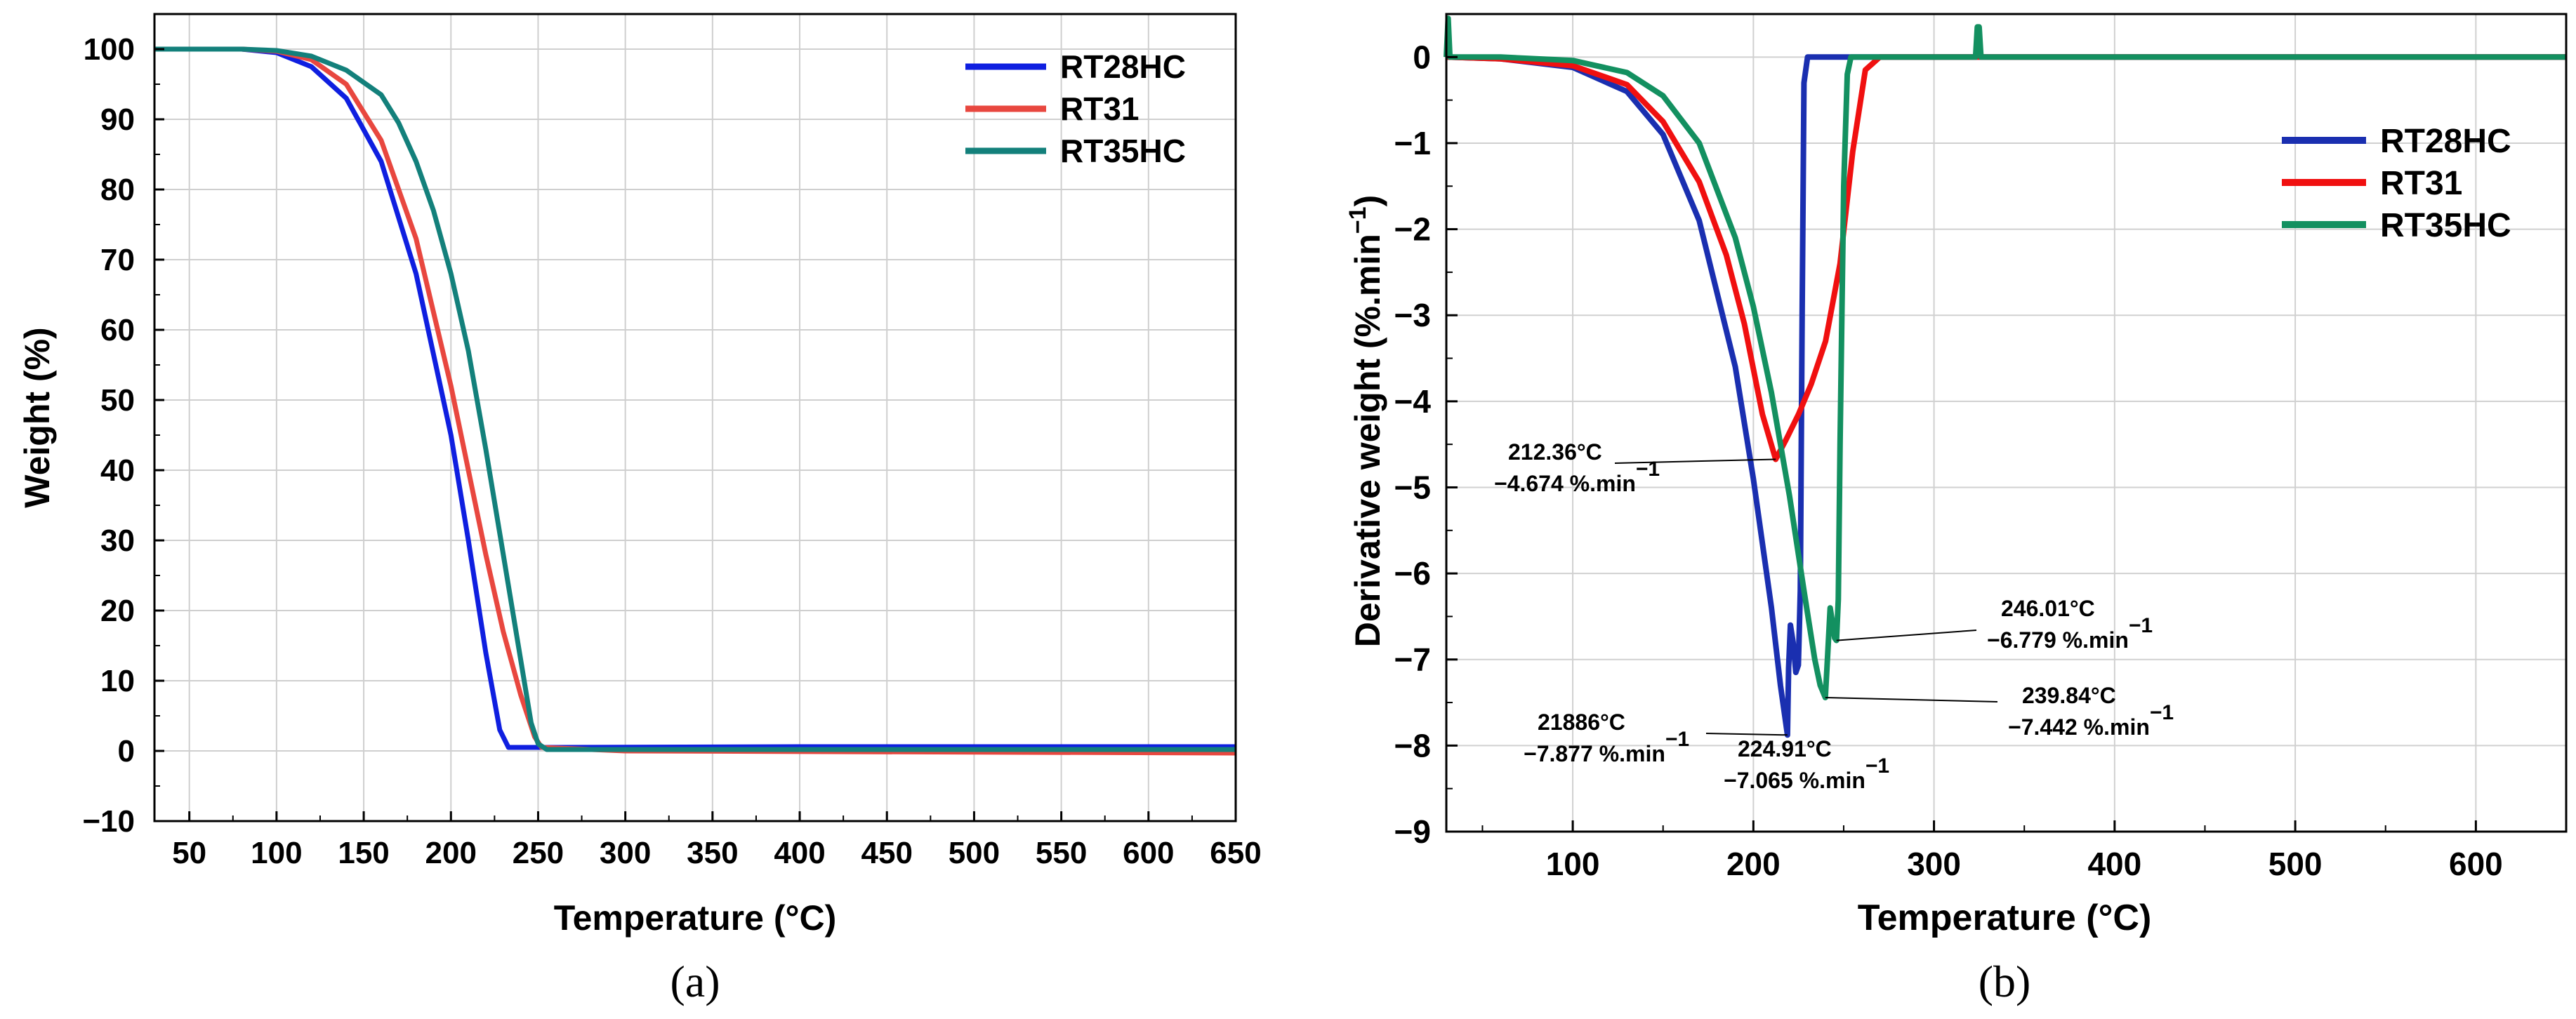  I want to click on panel-b-y-axis-title-sup: −1, so click(1358, 220).